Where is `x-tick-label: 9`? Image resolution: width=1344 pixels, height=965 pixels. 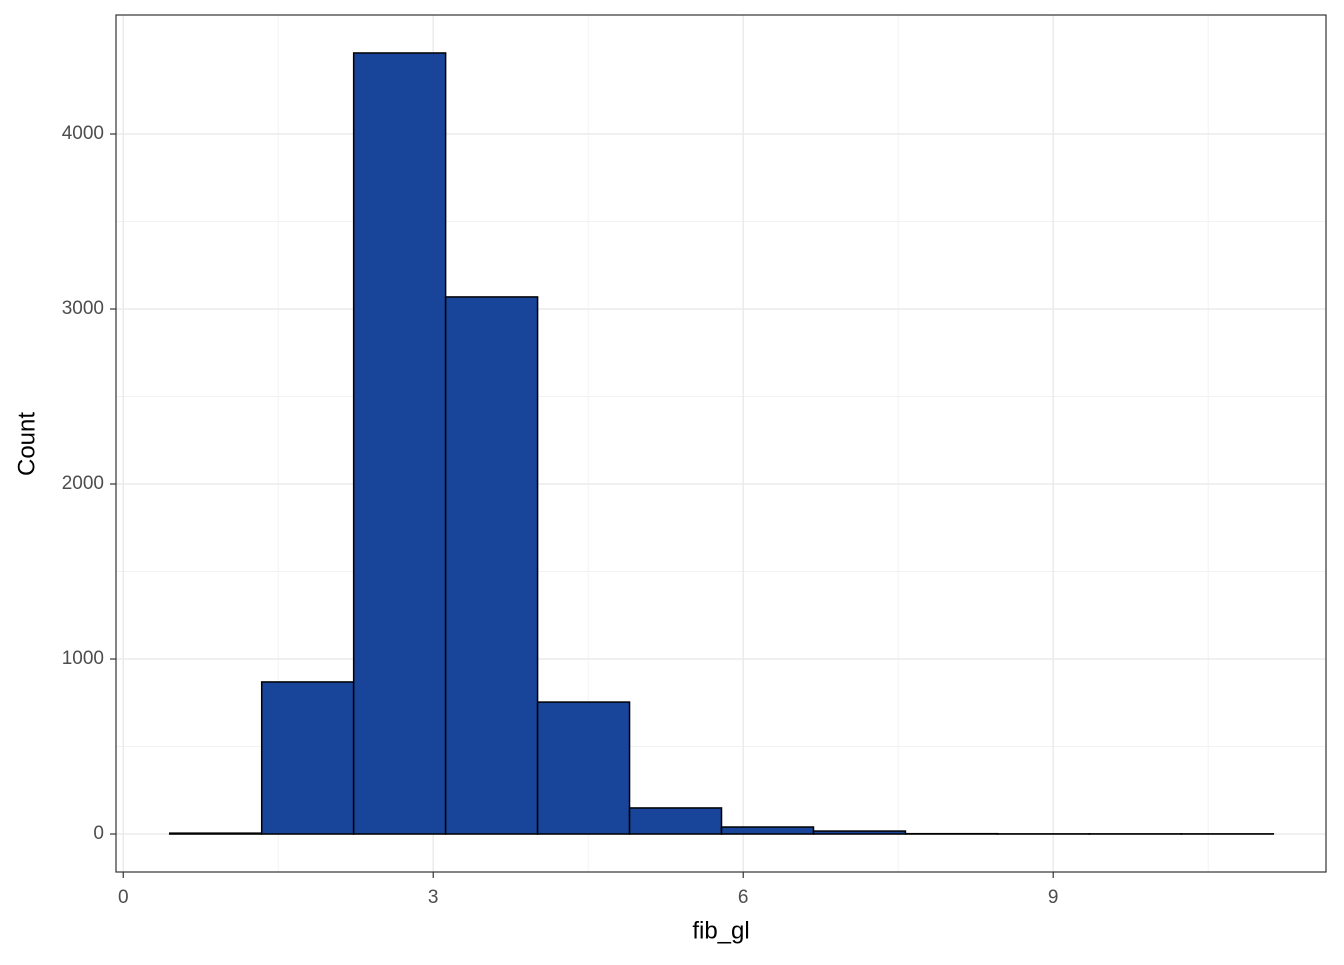 x-tick-label: 9 is located at coordinates (1053, 897).